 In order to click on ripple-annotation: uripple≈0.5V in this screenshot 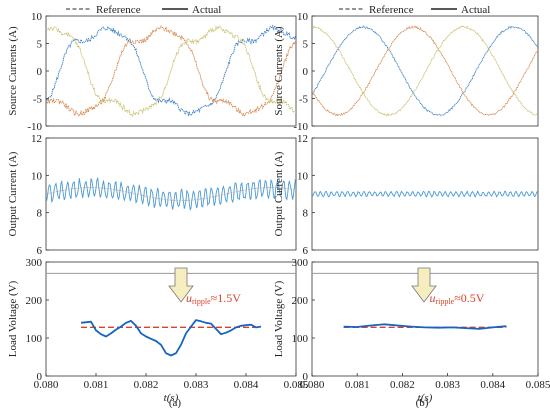, I will do `click(457, 298)`.